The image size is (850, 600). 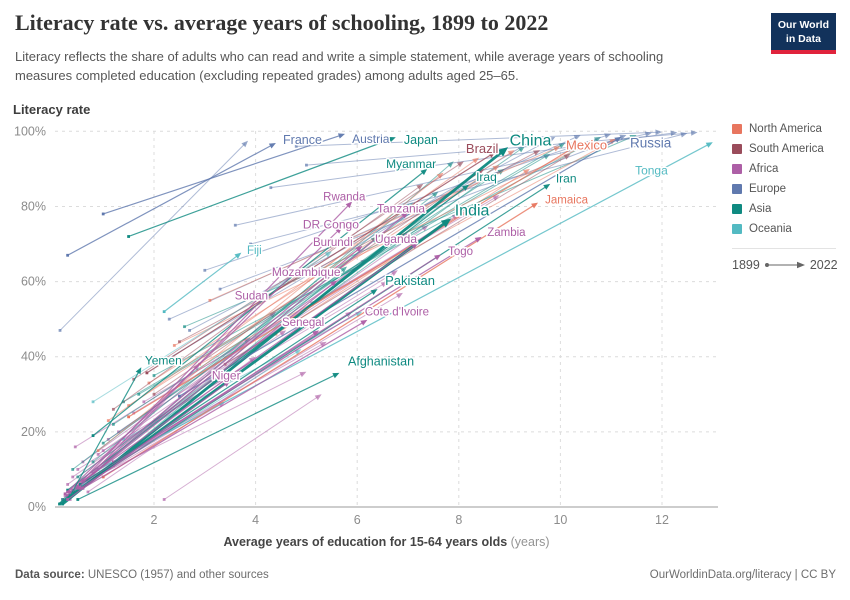 I want to click on trajectory-burundi, so click(x=215, y=369).